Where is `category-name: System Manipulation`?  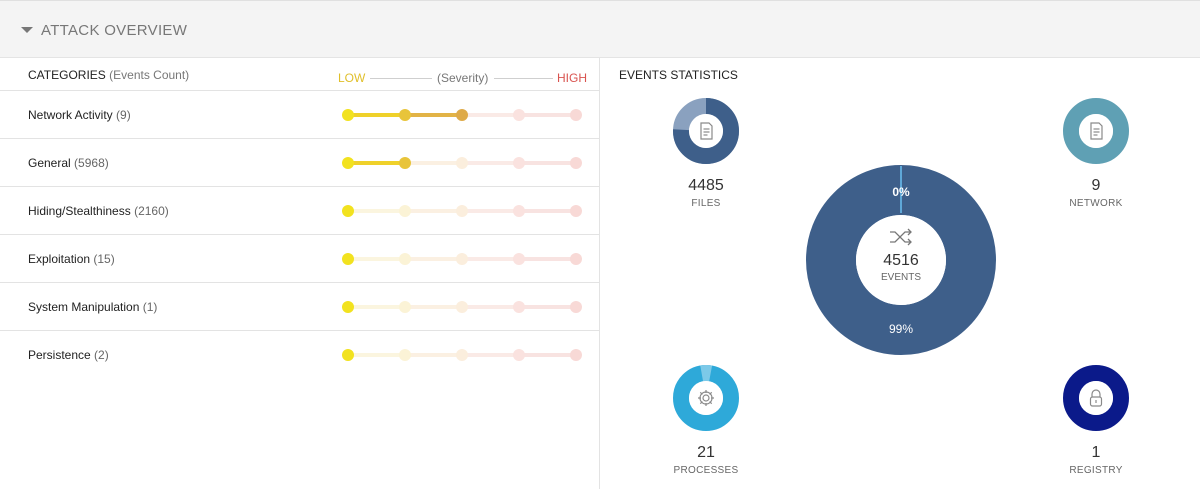
category-name: System Manipulation is located at coordinates (84, 307).